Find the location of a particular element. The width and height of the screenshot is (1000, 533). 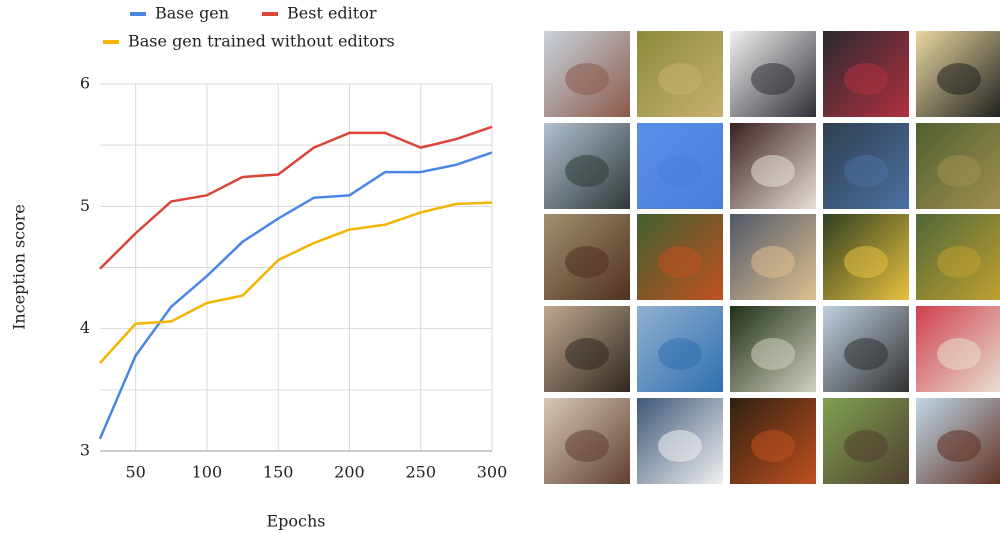

x-tick-label: 150 is located at coordinates (278, 472).